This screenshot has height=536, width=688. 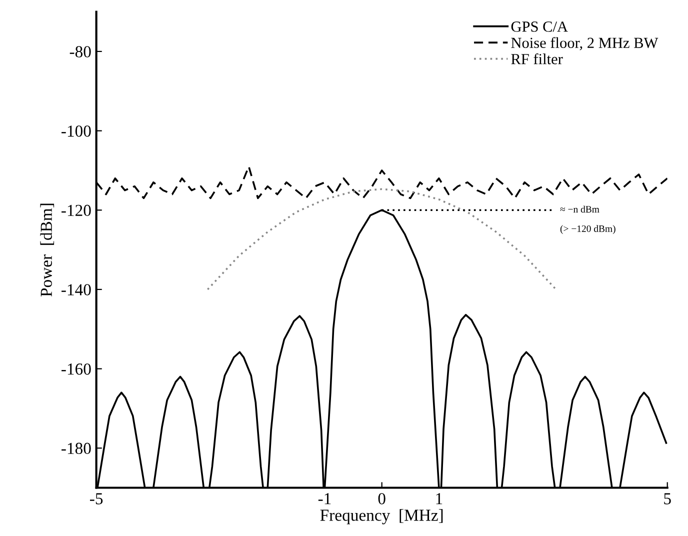 I want to click on y-tick-label: -80, so click(x=80, y=52).